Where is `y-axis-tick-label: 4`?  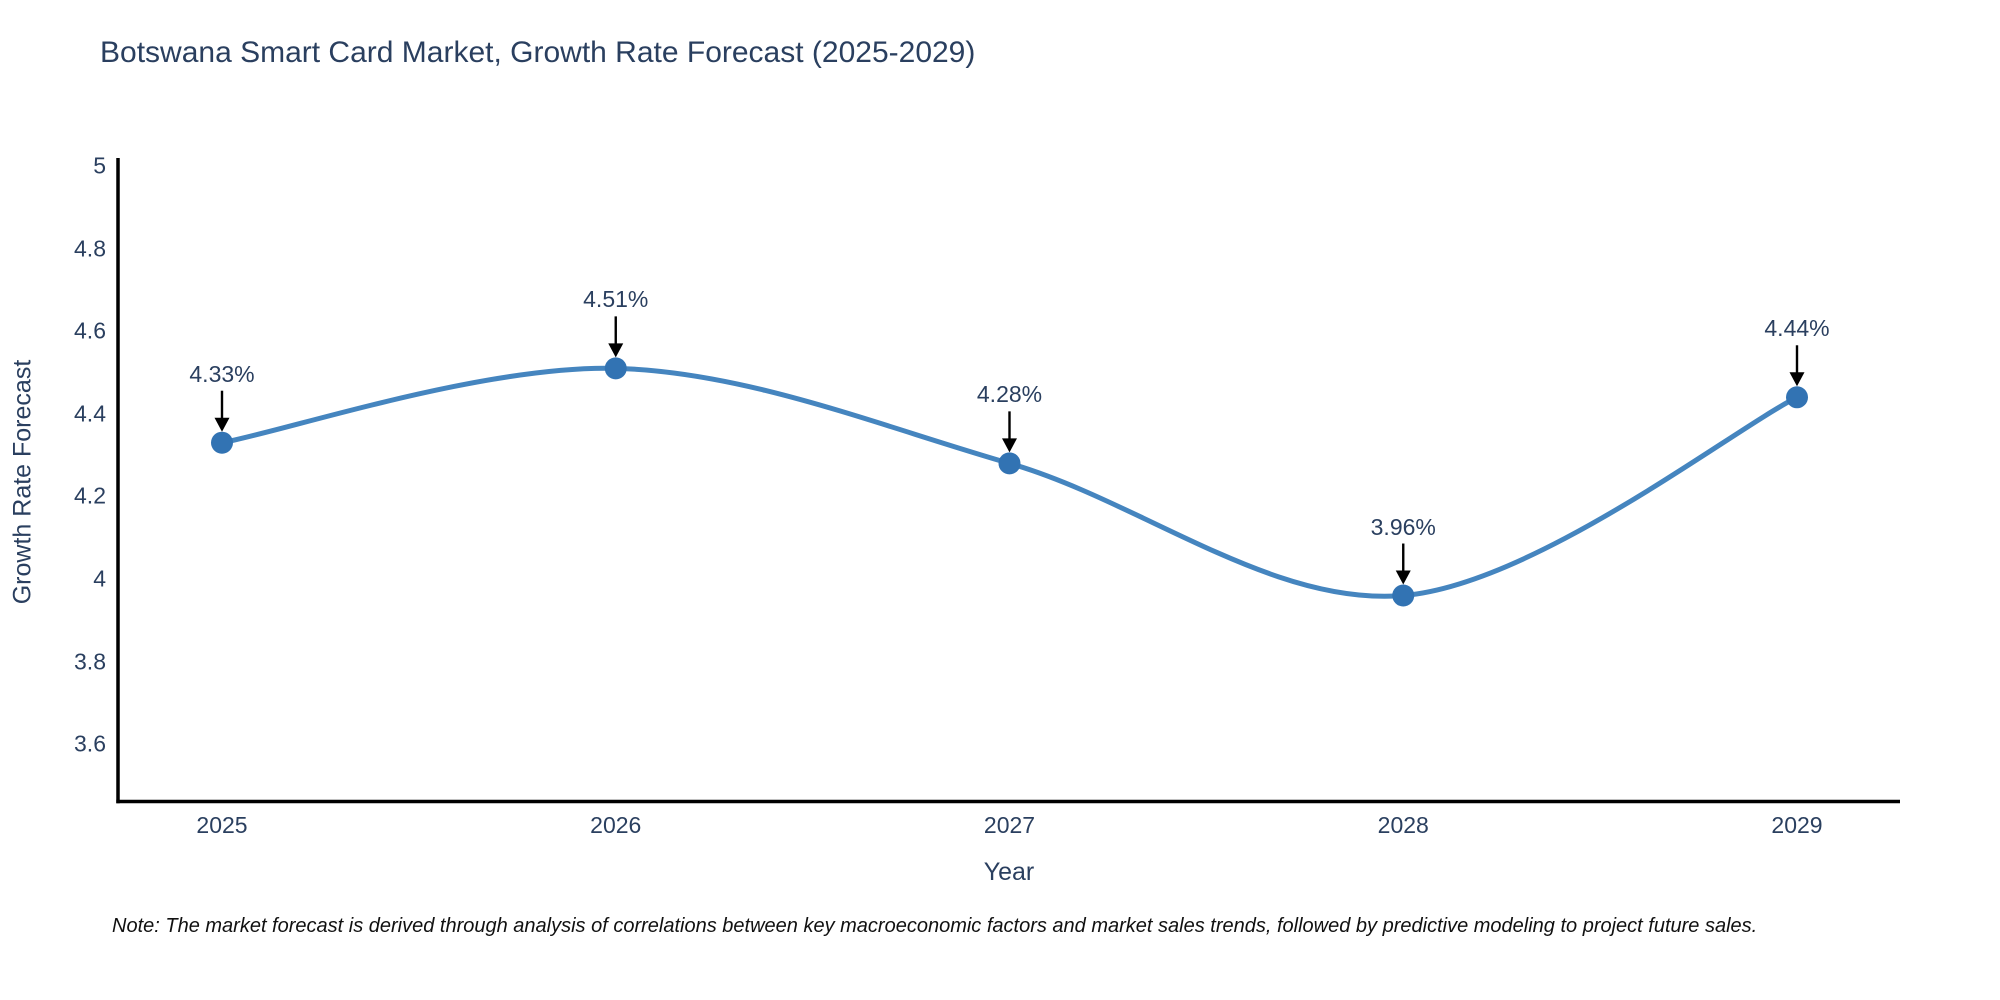 y-axis-tick-label: 4 is located at coordinates (99, 578).